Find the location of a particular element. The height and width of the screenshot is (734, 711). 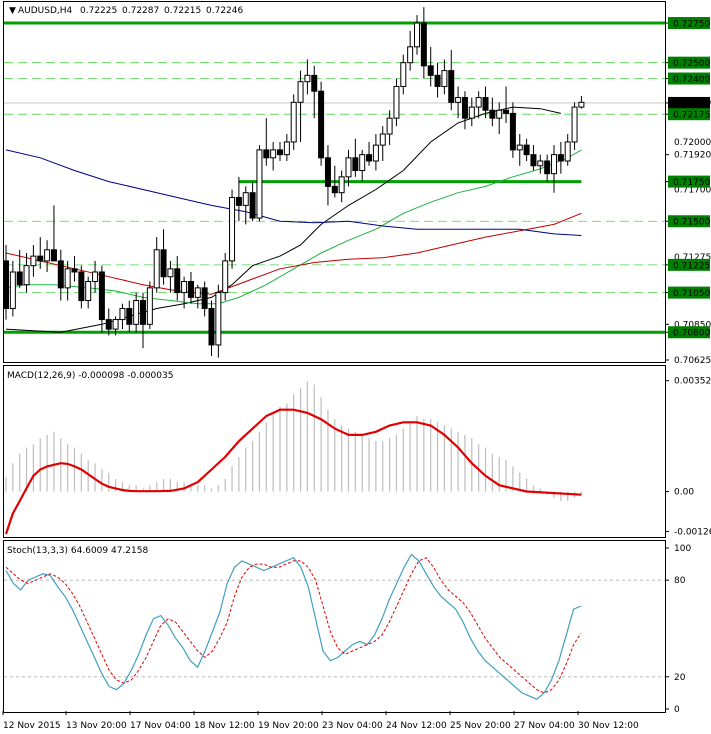

price-tag-label: 0.72246 is located at coordinates (691, 104).